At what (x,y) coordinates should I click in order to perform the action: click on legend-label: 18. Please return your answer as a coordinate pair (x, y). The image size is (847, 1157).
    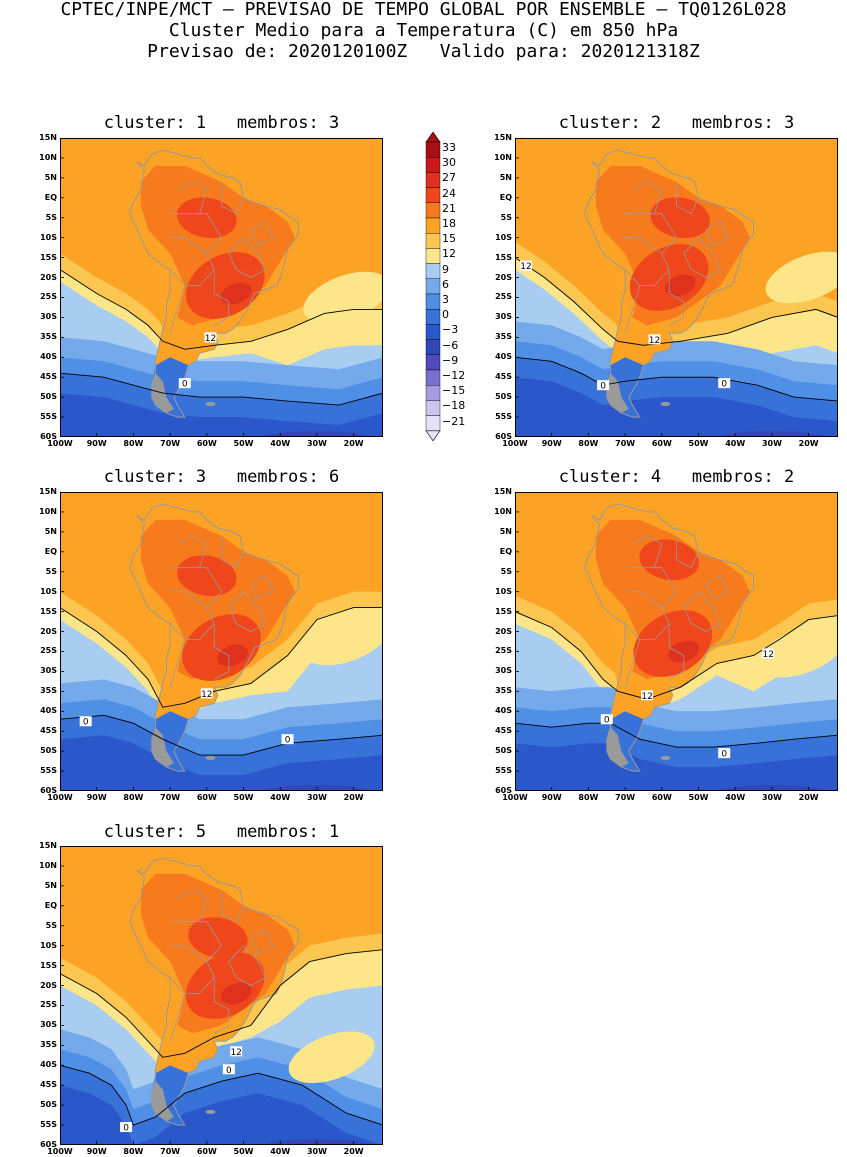
    Looking at the image, I should click on (449, 223).